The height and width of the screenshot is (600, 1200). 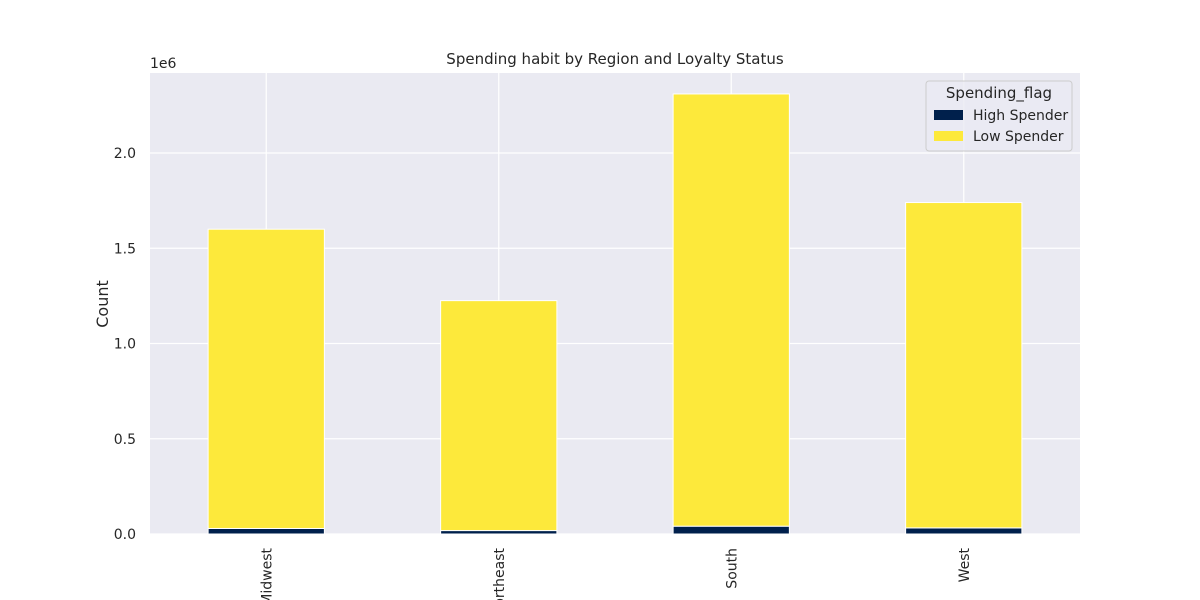 I want to click on x-axis-ticks: Midwest Northeast South West, so click(x=616, y=573).